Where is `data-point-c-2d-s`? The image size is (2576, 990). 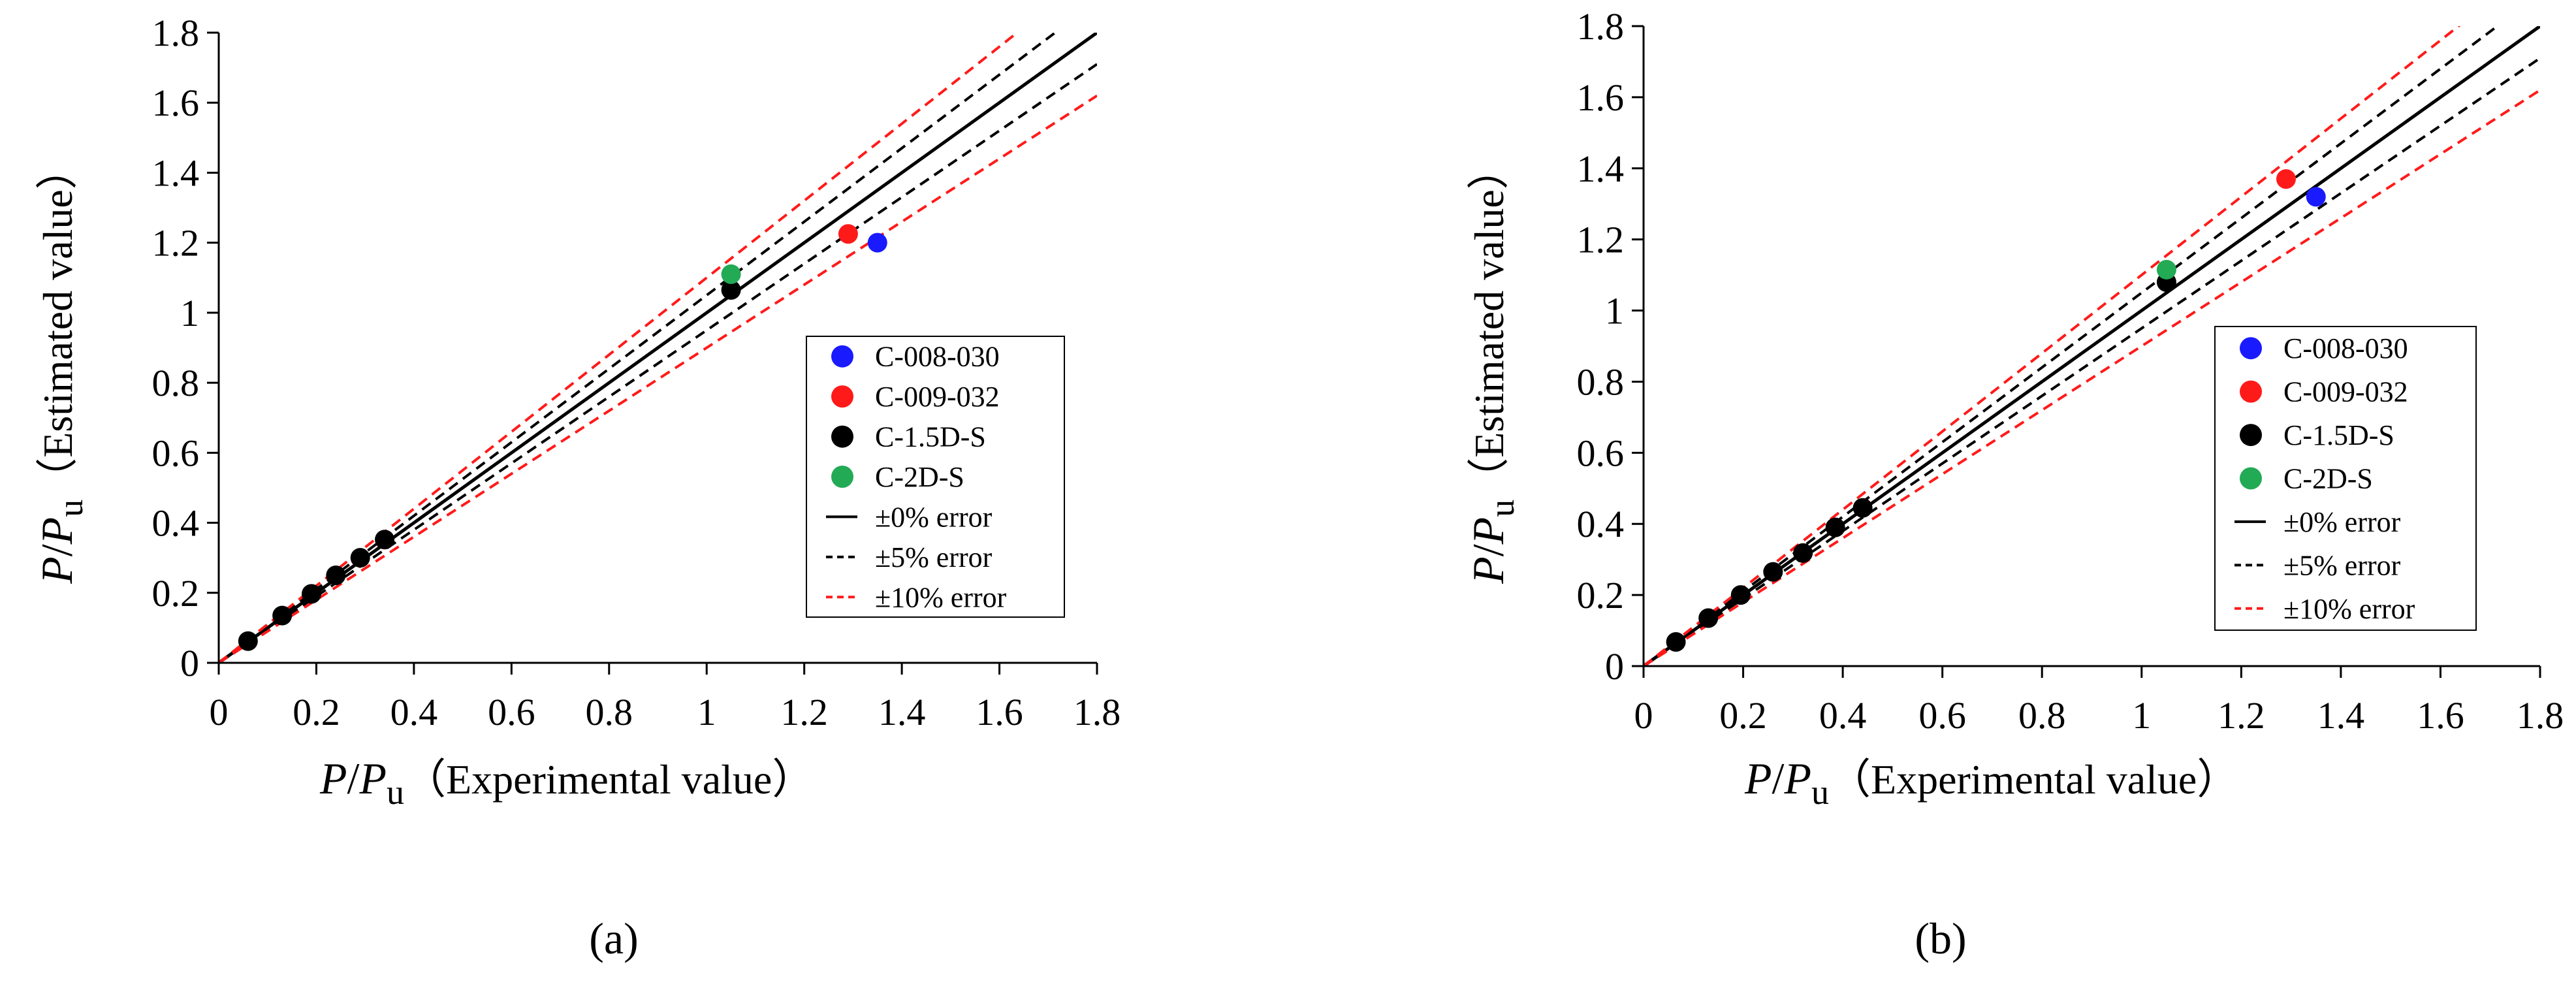
data-point-c-2d-s is located at coordinates (731, 274).